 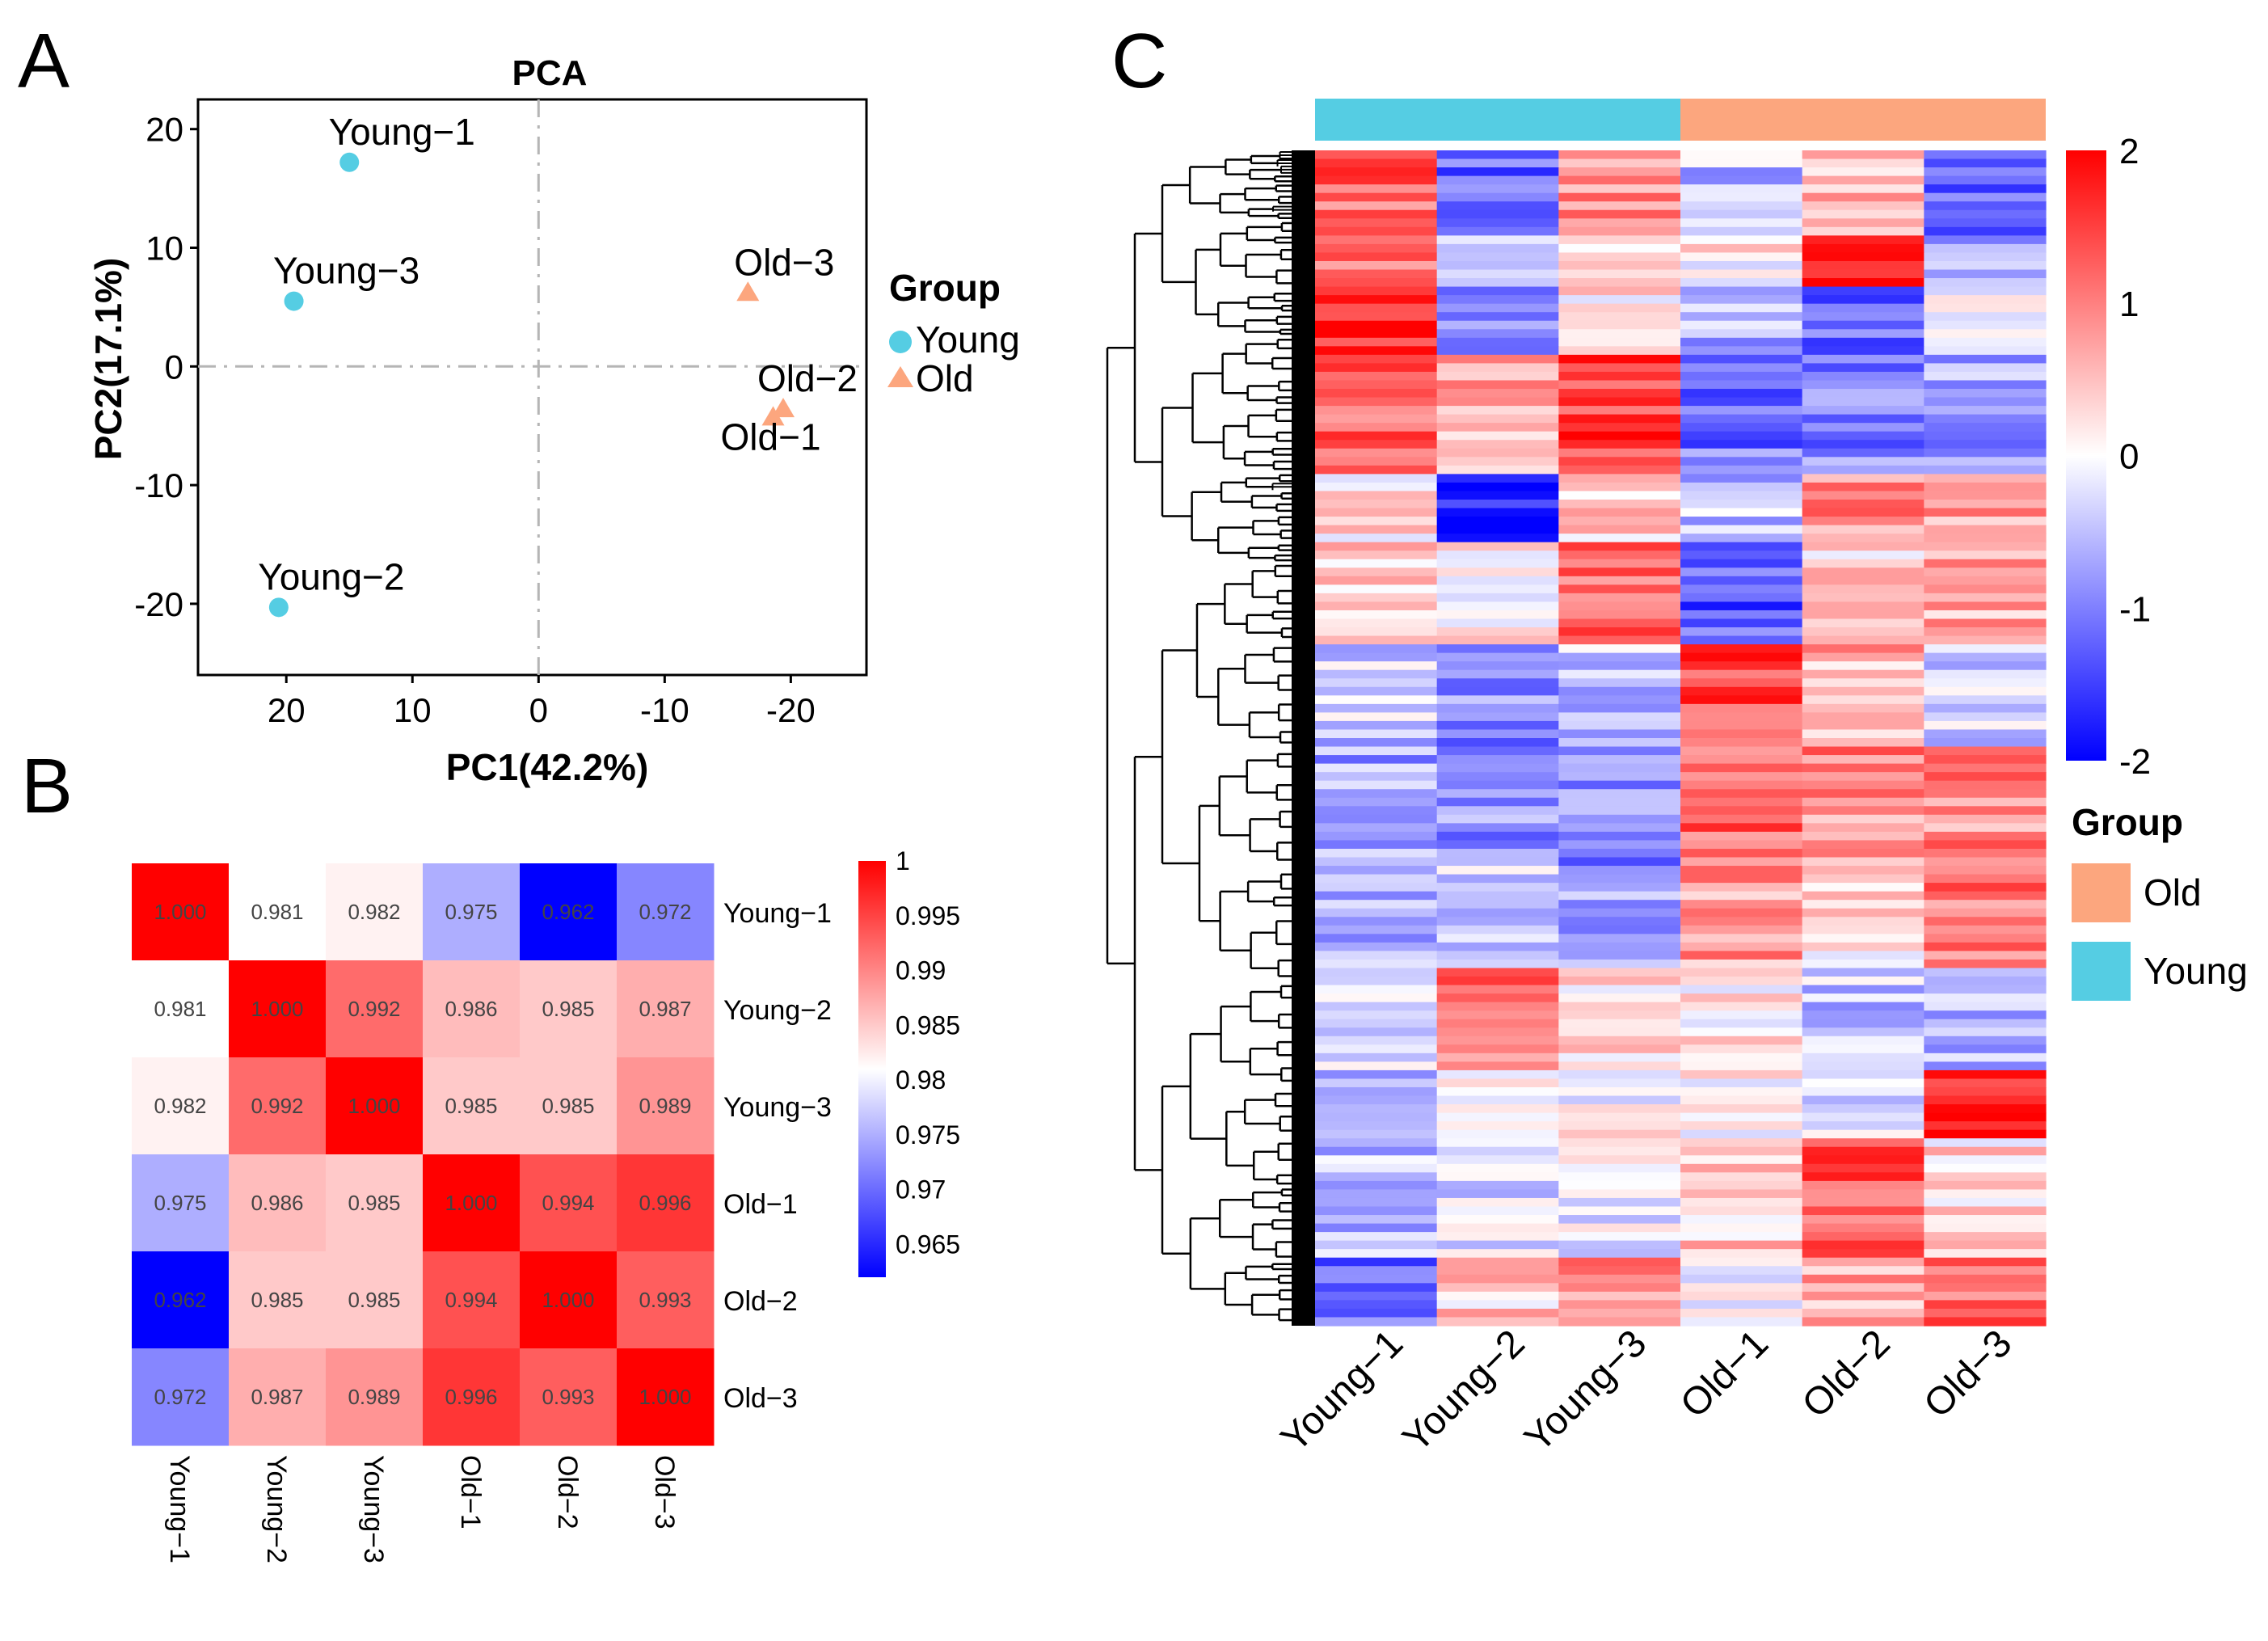 I want to click on pca-point-old, so click(x=773, y=416).